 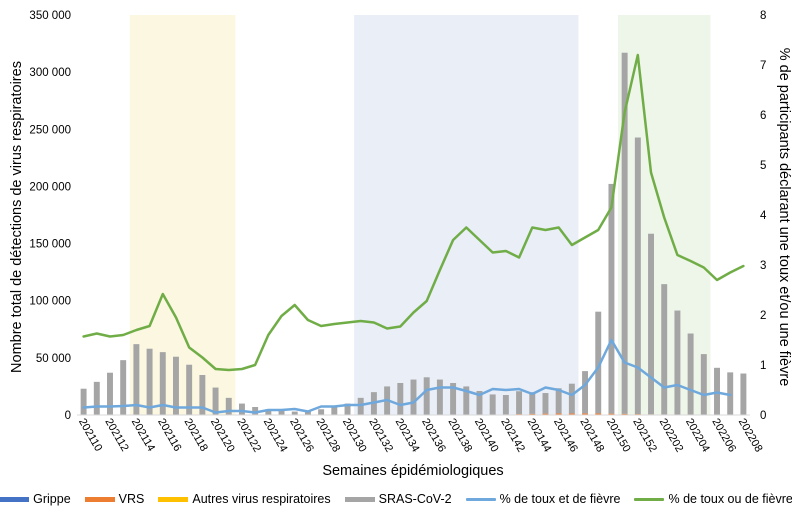 What do you see at coordinates (380, 436) in the screenshot?
I see `x-tick-label: 202132` at bounding box center [380, 436].